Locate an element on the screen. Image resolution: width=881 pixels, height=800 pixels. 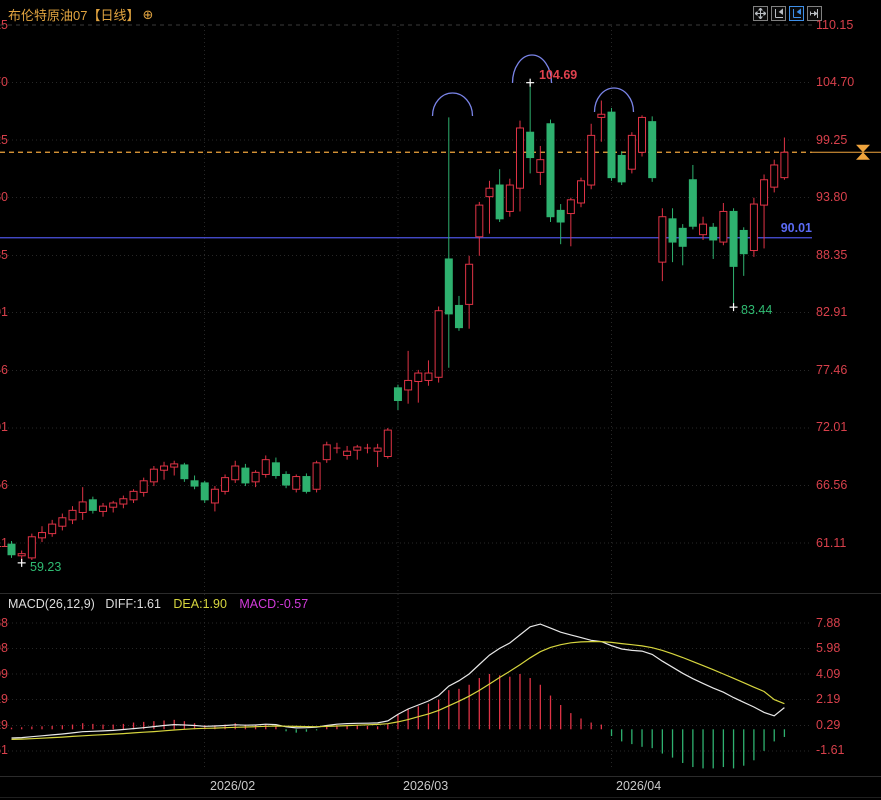
price-axis-label: 104.70 is located at coordinates (835, 82).